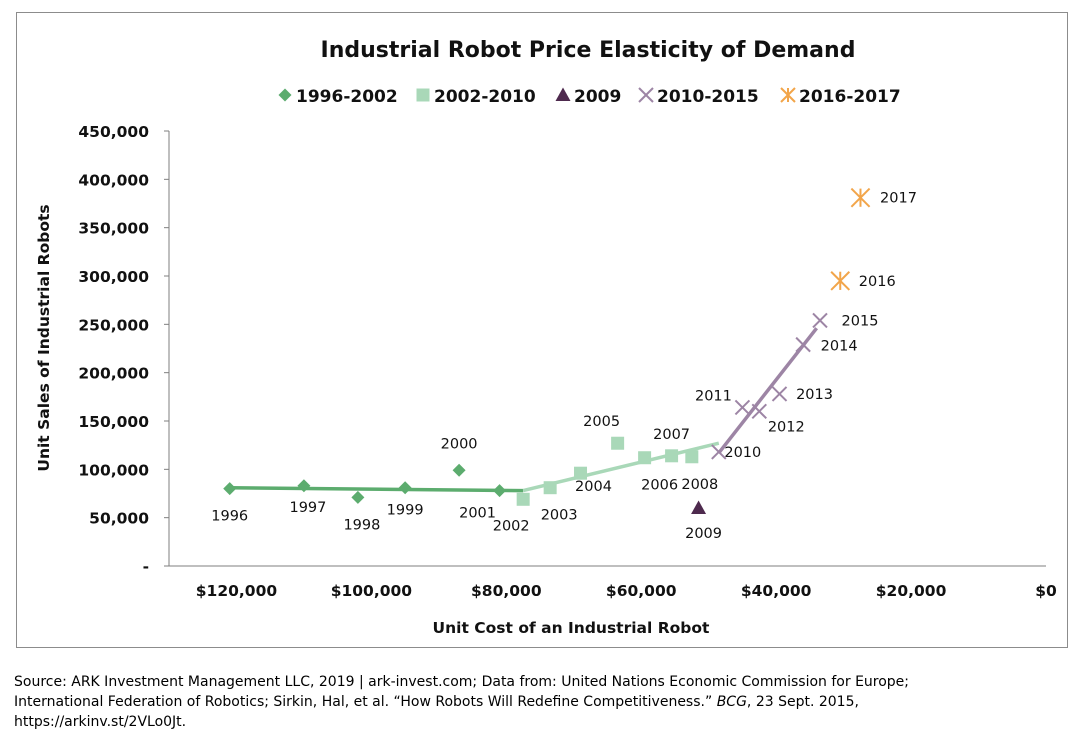  What do you see at coordinates (618, 443) in the screenshot?
I see `point-2005` at bounding box center [618, 443].